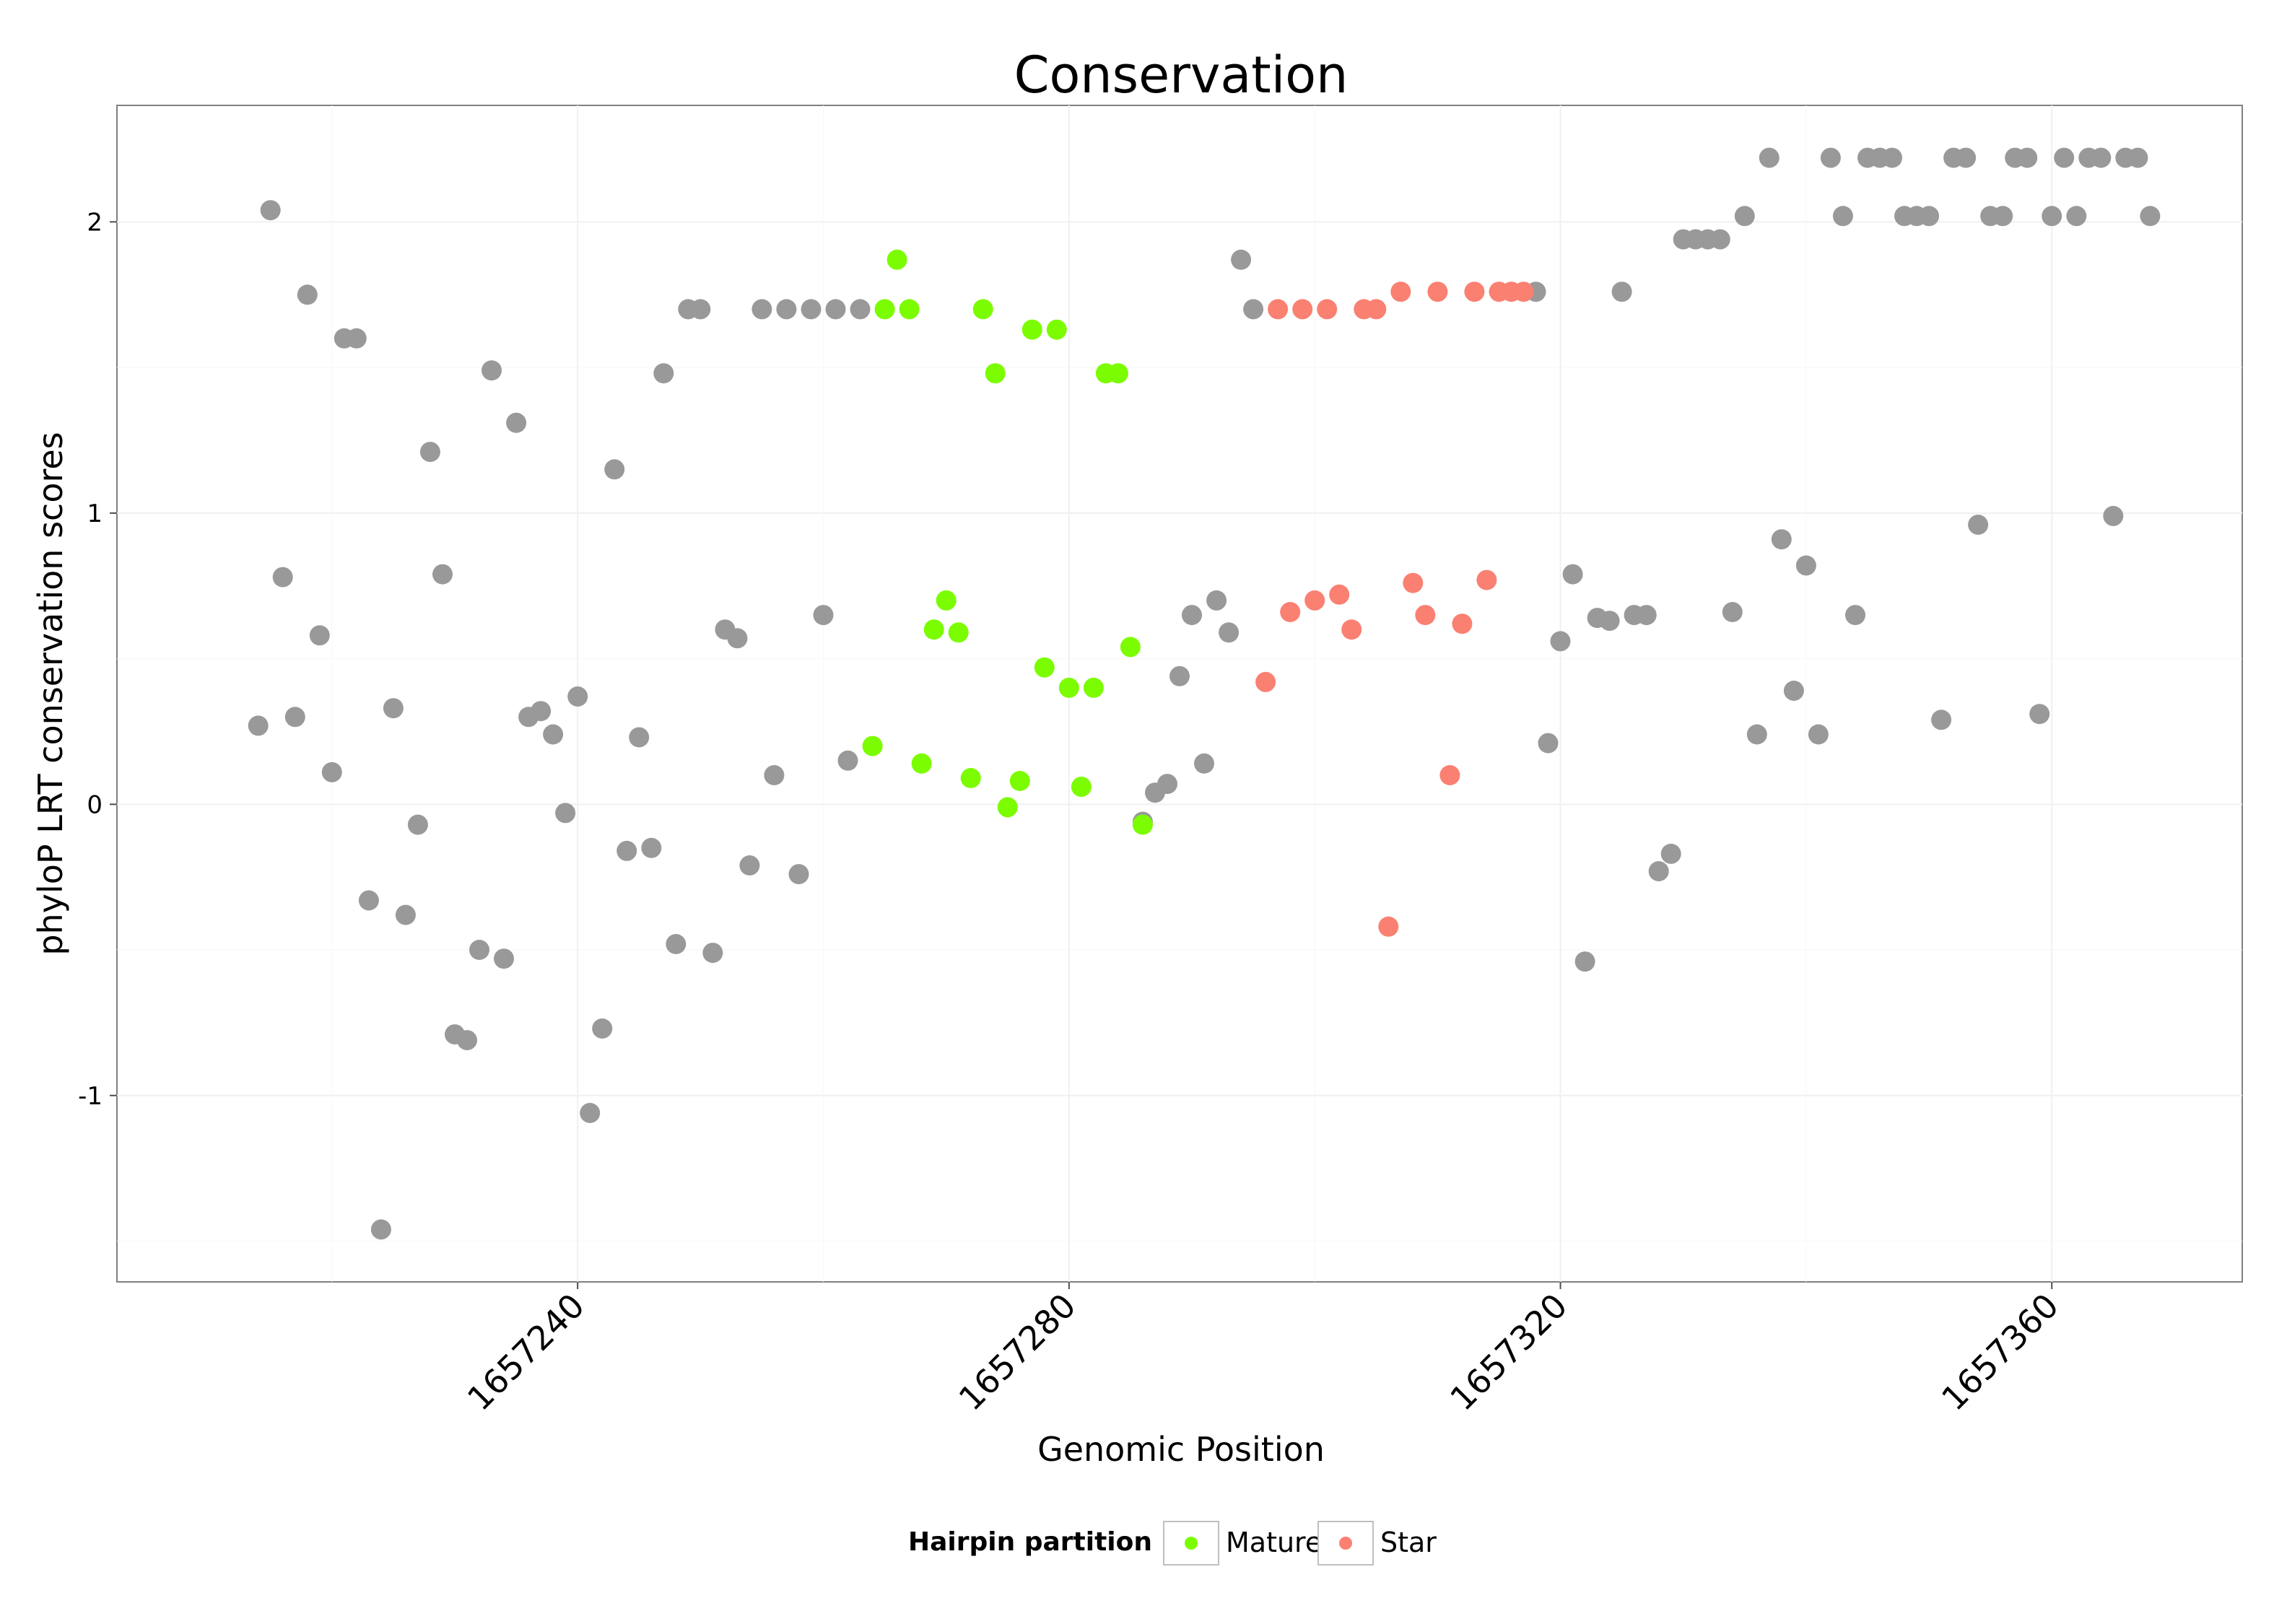 This screenshot has height=1624, width=2274. I want to click on x-axis: 1657240 1657280 1657320 1657360, so click(1263, 1350).